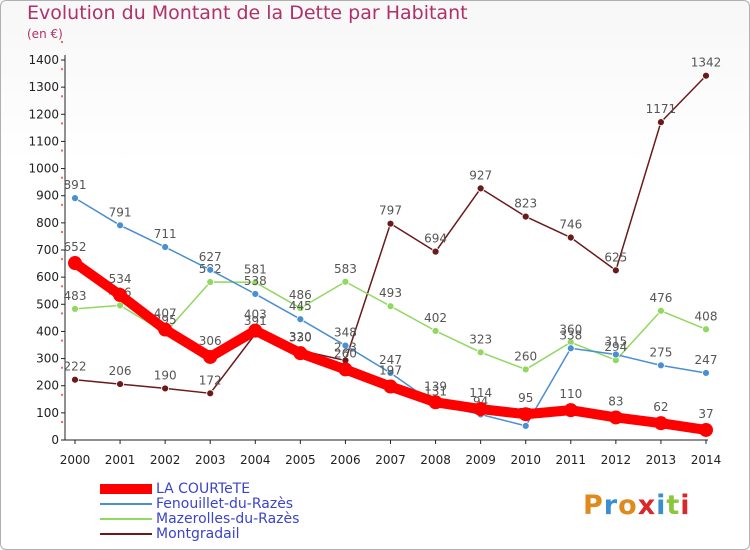 Image resolution: width=750 pixels, height=550 pixels. What do you see at coordinates (345, 269) in the screenshot?
I see `data-label: 583` at bounding box center [345, 269].